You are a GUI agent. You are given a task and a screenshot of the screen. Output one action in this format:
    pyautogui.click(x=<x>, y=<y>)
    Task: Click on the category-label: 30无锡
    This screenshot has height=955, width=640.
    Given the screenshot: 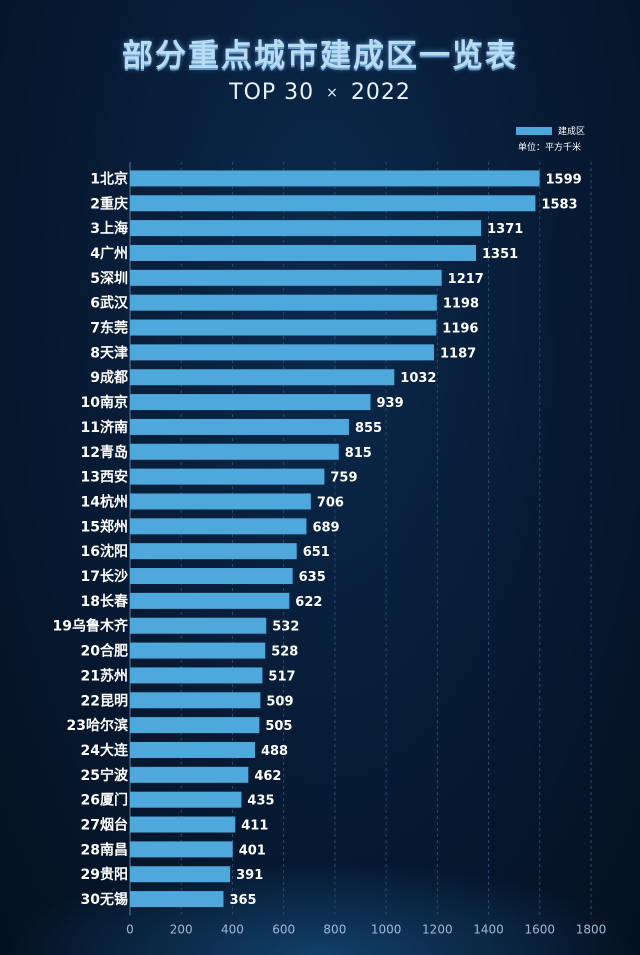 What is the action you would take?
    pyautogui.click(x=104, y=899)
    